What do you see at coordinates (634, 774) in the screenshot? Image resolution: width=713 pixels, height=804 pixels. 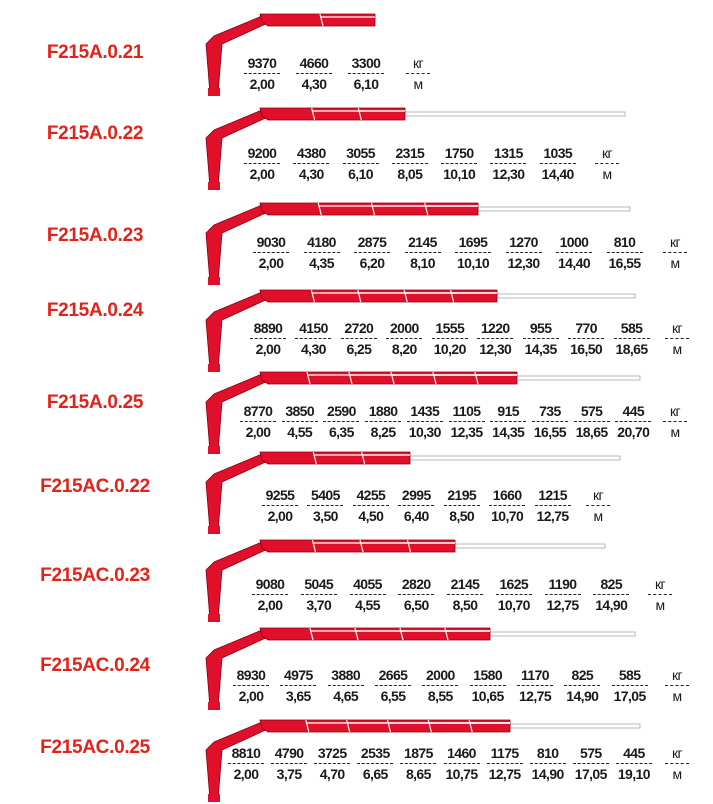 I see `radius-value: 19,10` at bounding box center [634, 774].